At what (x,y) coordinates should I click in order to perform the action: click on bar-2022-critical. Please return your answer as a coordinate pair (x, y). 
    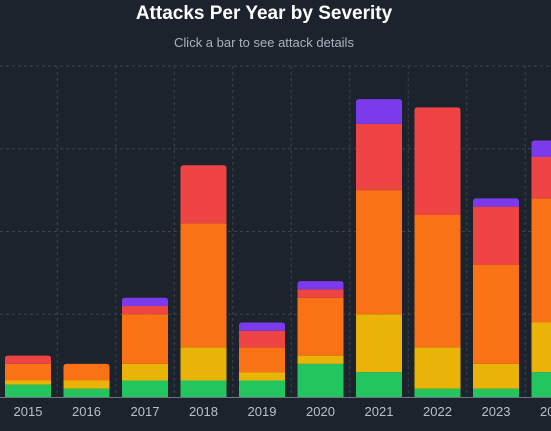
    Looking at the image, I should click on (437, 161).